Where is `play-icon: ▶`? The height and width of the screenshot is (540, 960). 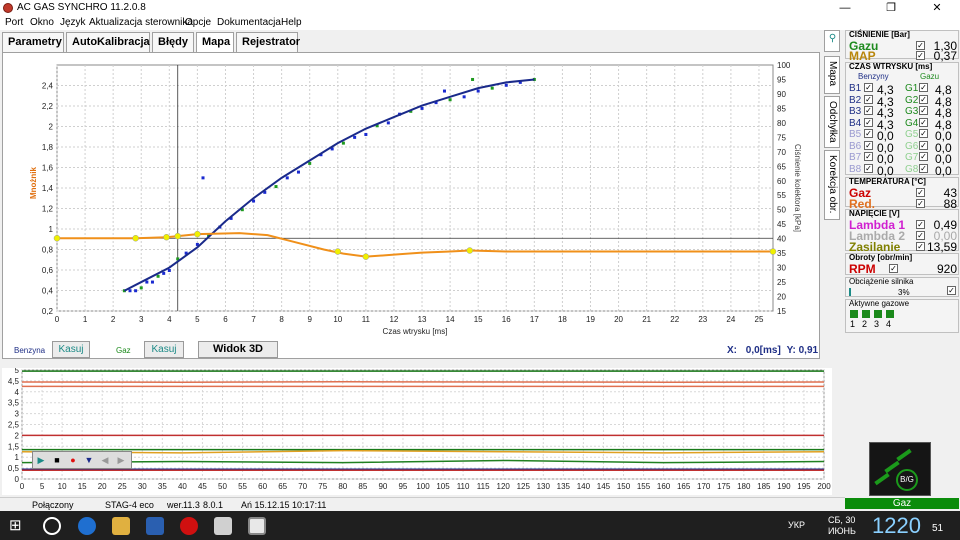 play-icon: ▶ is located at coordinates (41, 460).